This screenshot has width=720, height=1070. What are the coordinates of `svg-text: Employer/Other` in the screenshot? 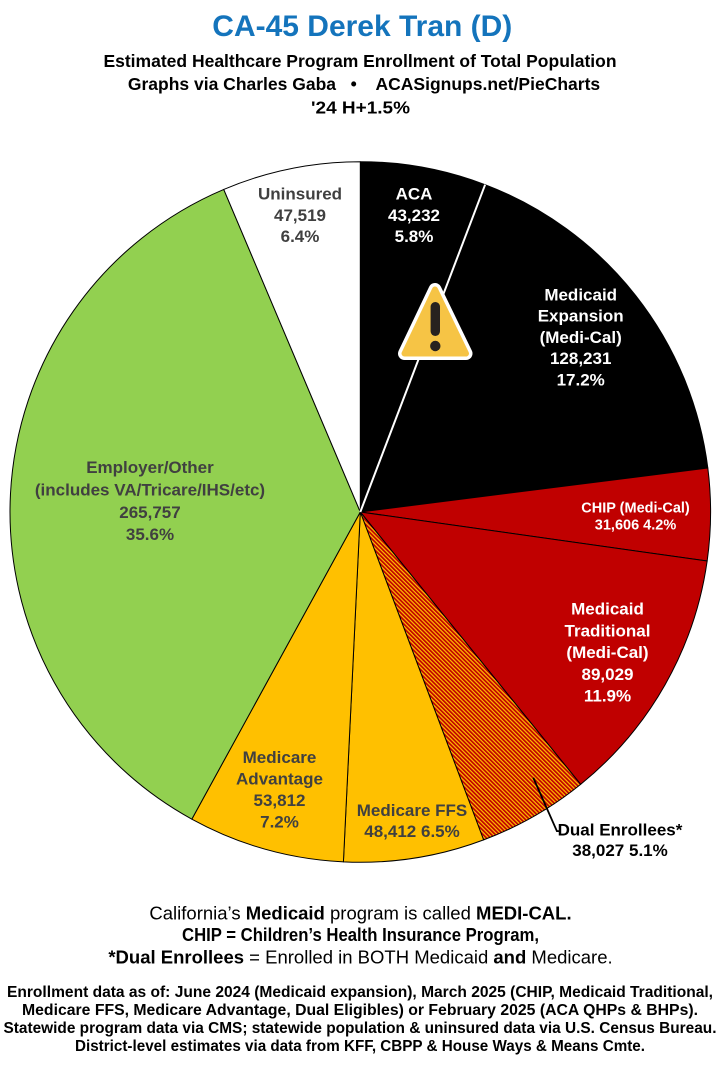 It's located at (150, 467).